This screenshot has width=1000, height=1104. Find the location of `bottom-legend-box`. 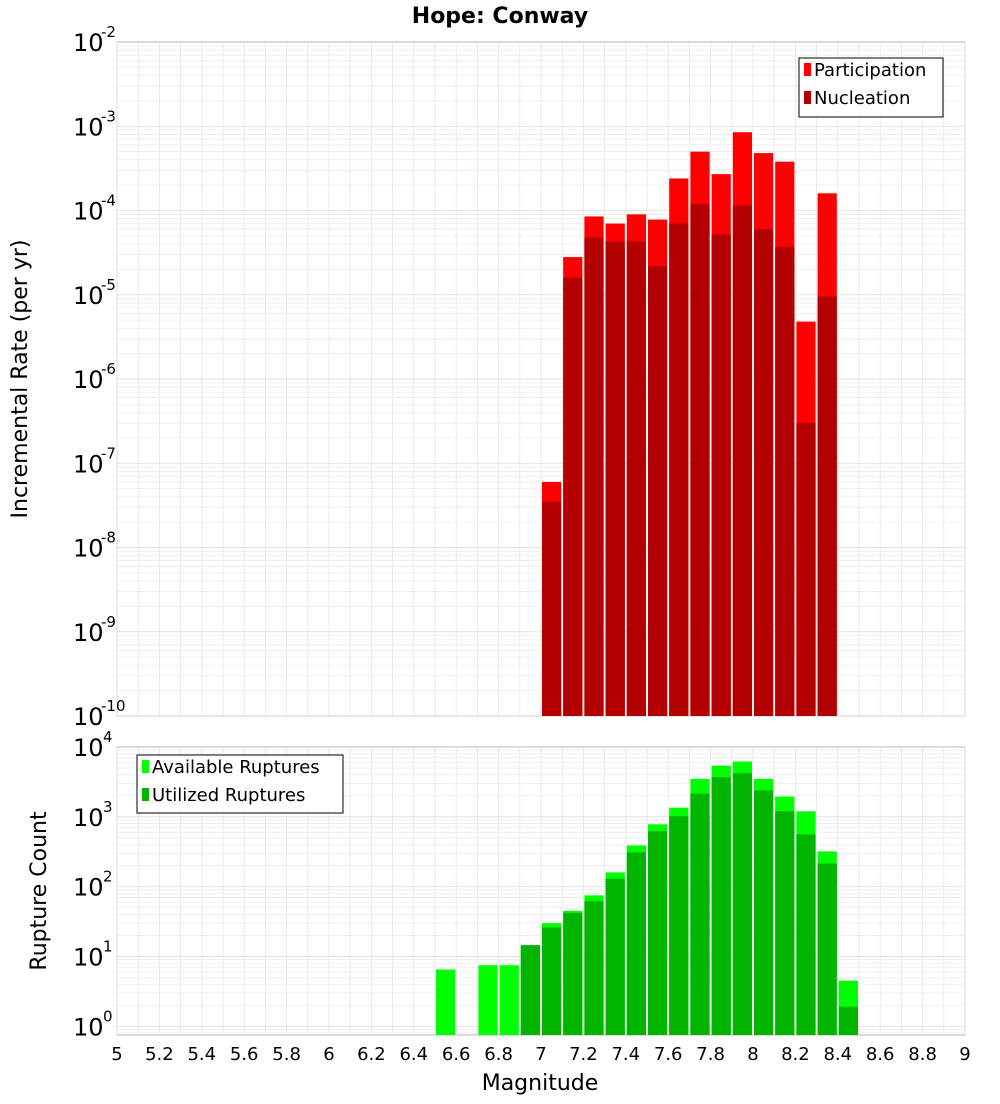

bottom-legend-box is located at coordinates (240, 784).